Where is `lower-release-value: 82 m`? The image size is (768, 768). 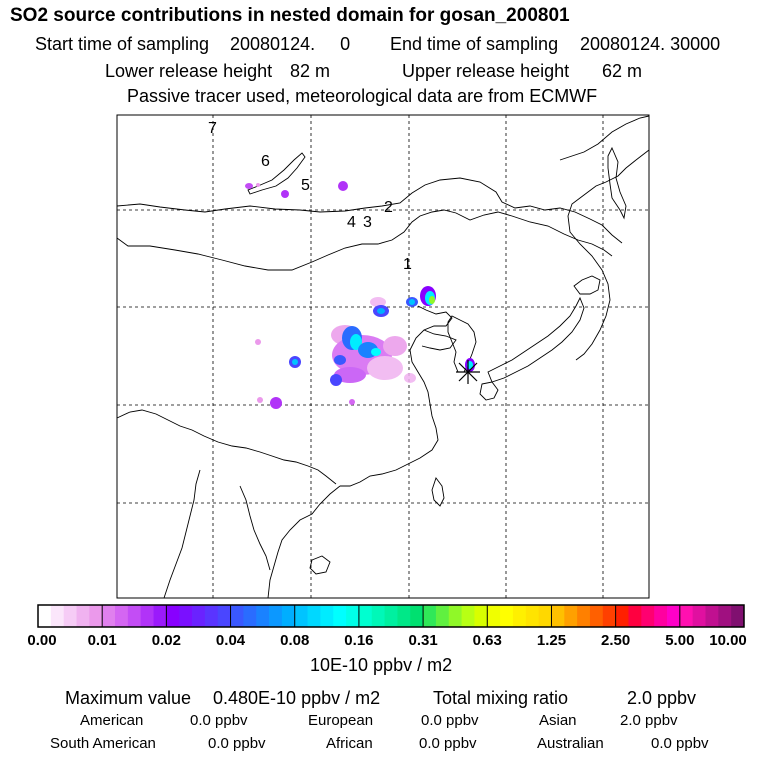 lower-release-value: 82 m is located at coordinates (310, 71).